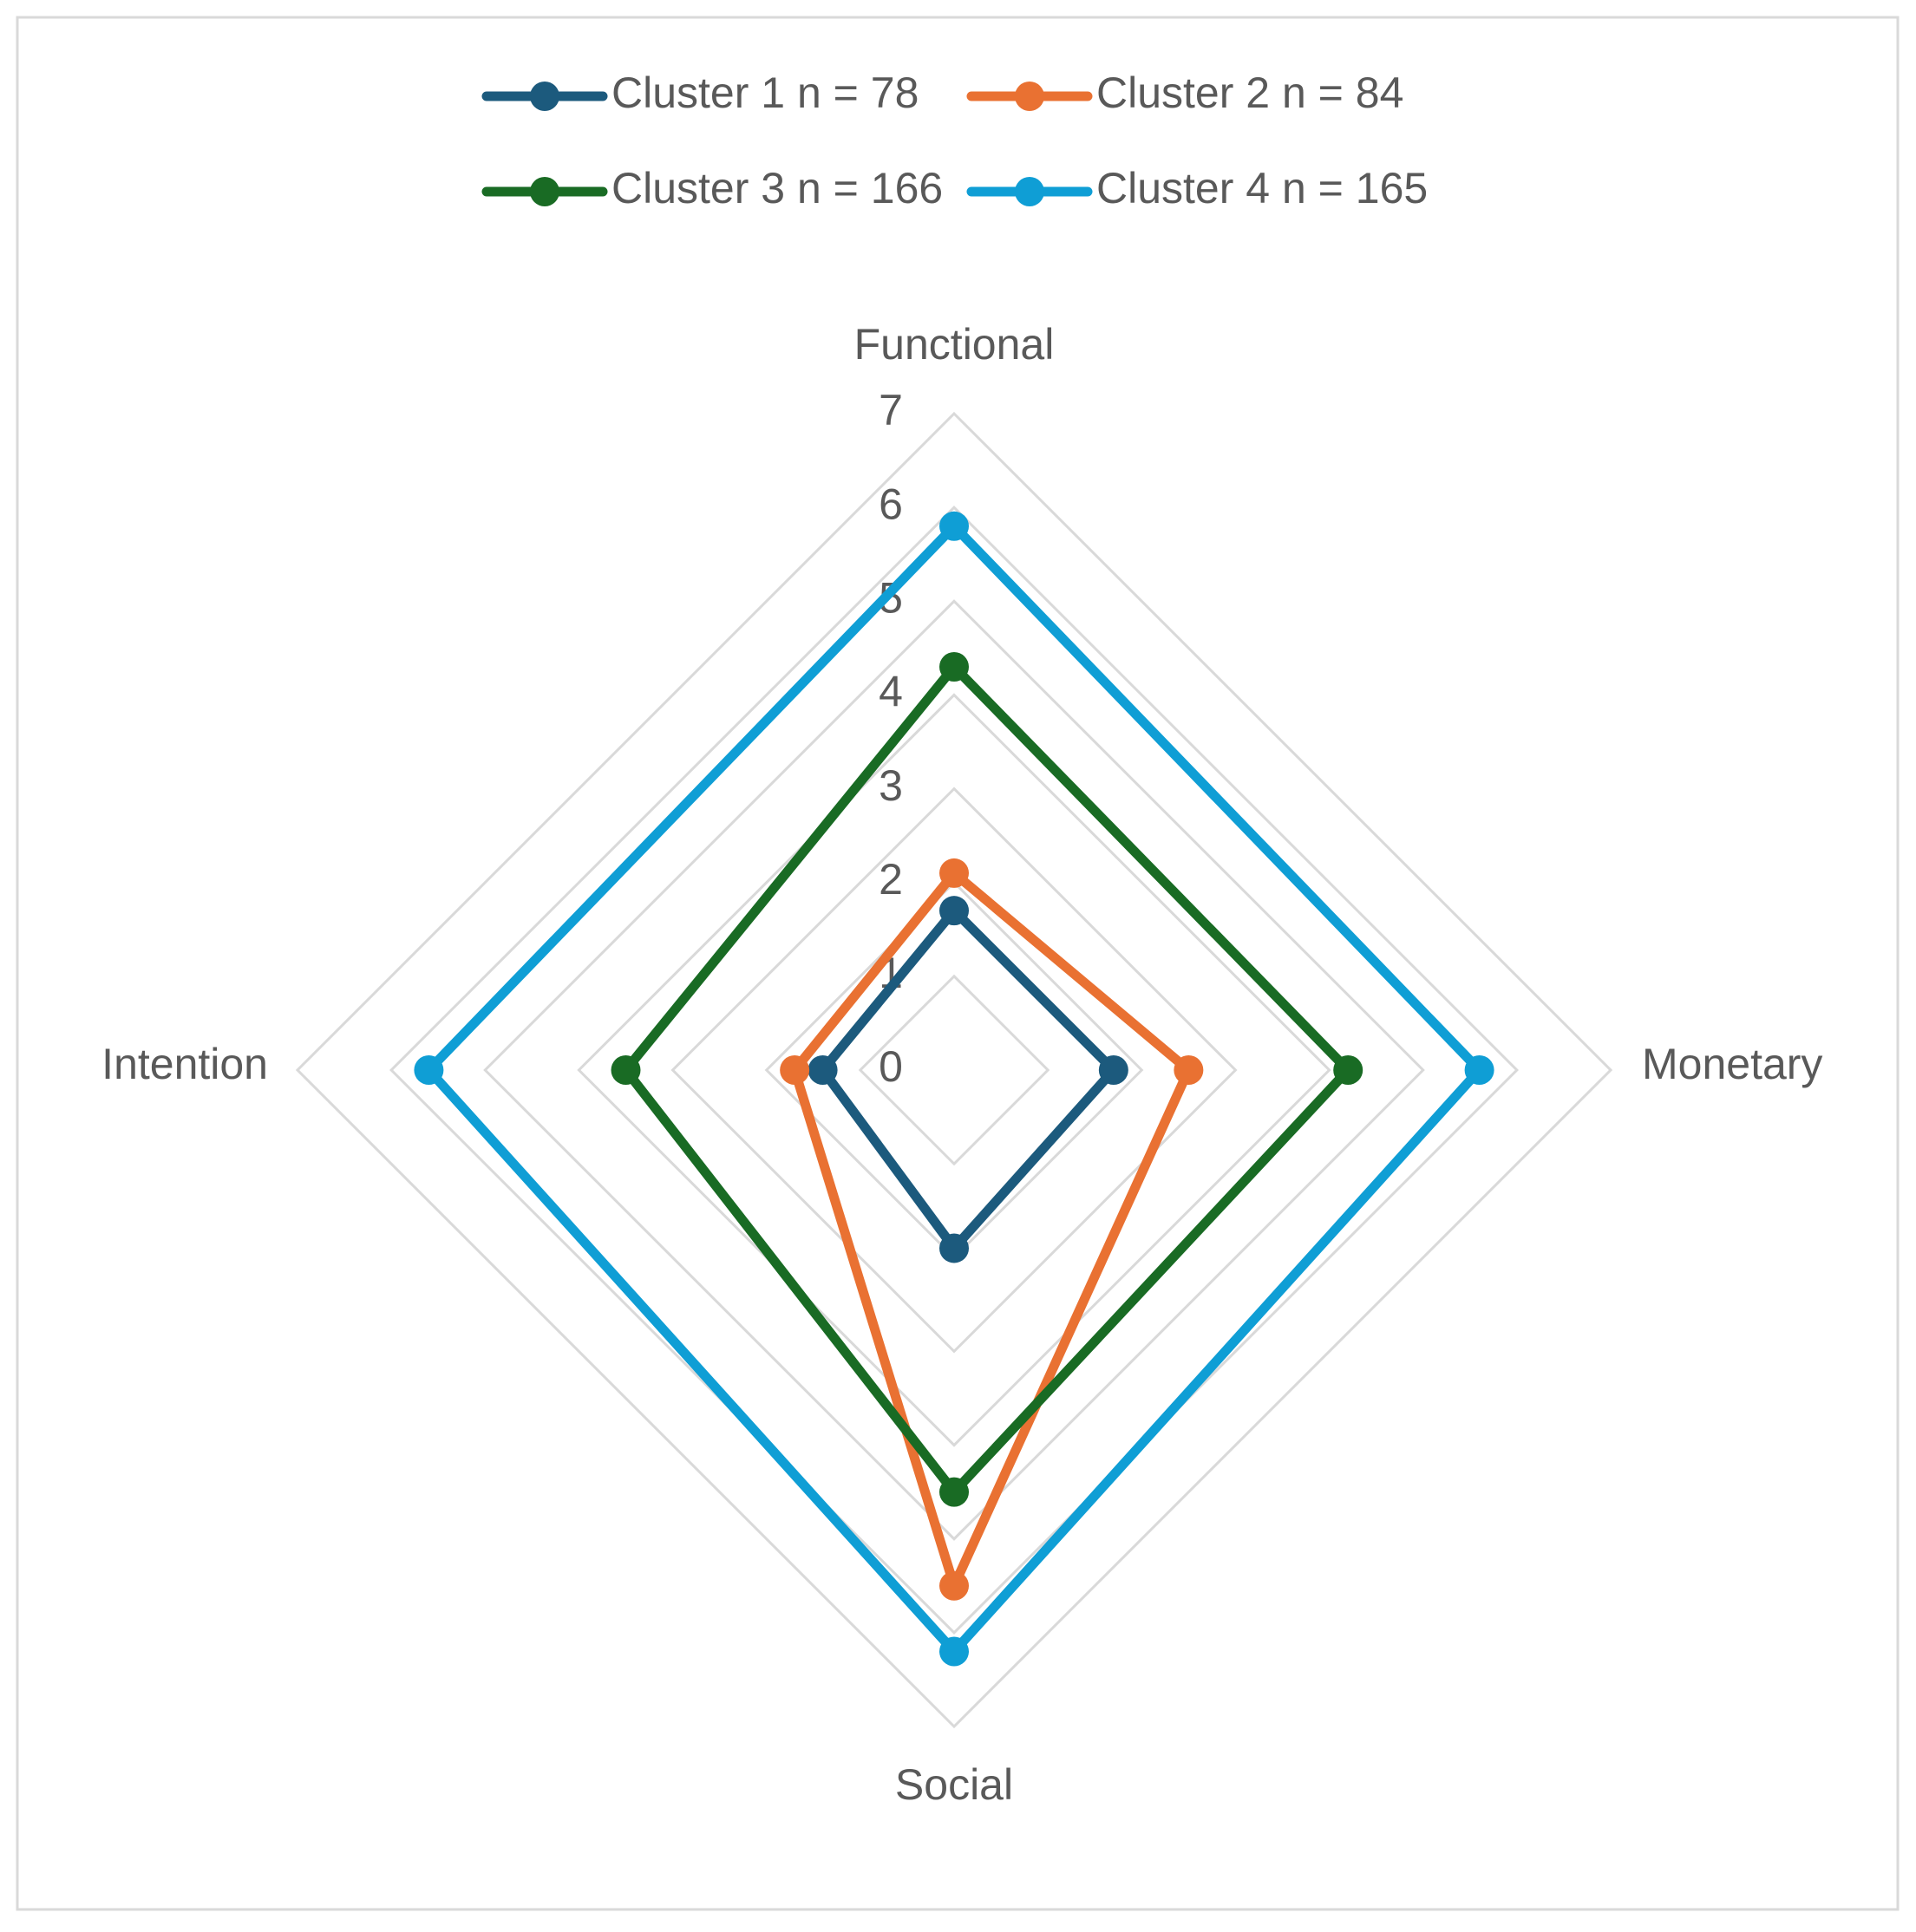 The width and height of the screenshot is (1916, 1932). What do you see at coordinates (1262, 188) in the screenshot?
I see `legend-label: Cluster 4 n = 165` at bounding box center [1262, 188].